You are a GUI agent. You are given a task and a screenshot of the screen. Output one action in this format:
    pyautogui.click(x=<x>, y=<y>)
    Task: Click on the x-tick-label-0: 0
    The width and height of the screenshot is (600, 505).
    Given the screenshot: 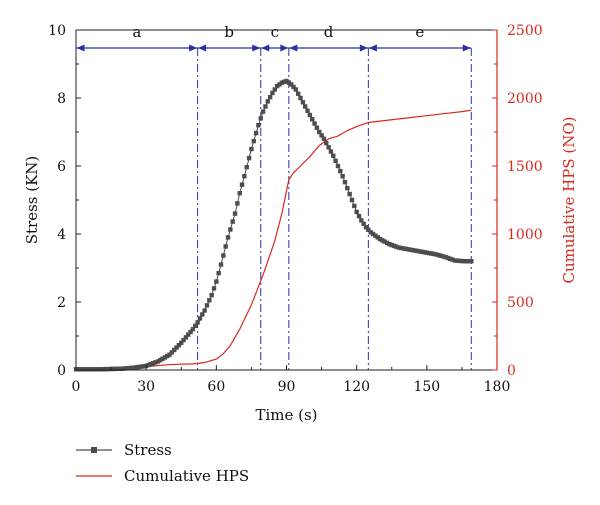 What is the action you would take?
    pyautogui.click(x=76, y=387)
    